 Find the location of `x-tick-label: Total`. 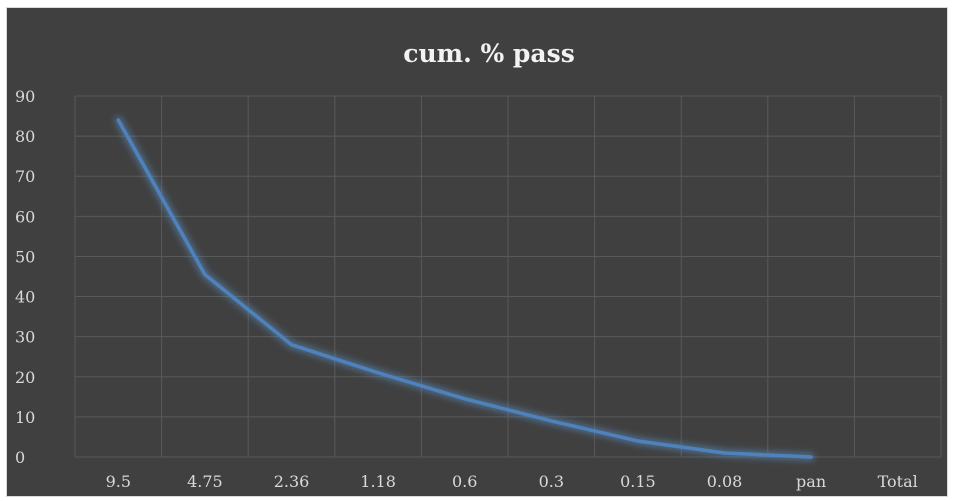

x-tick-label: Total is located at coordinates (898, 481).